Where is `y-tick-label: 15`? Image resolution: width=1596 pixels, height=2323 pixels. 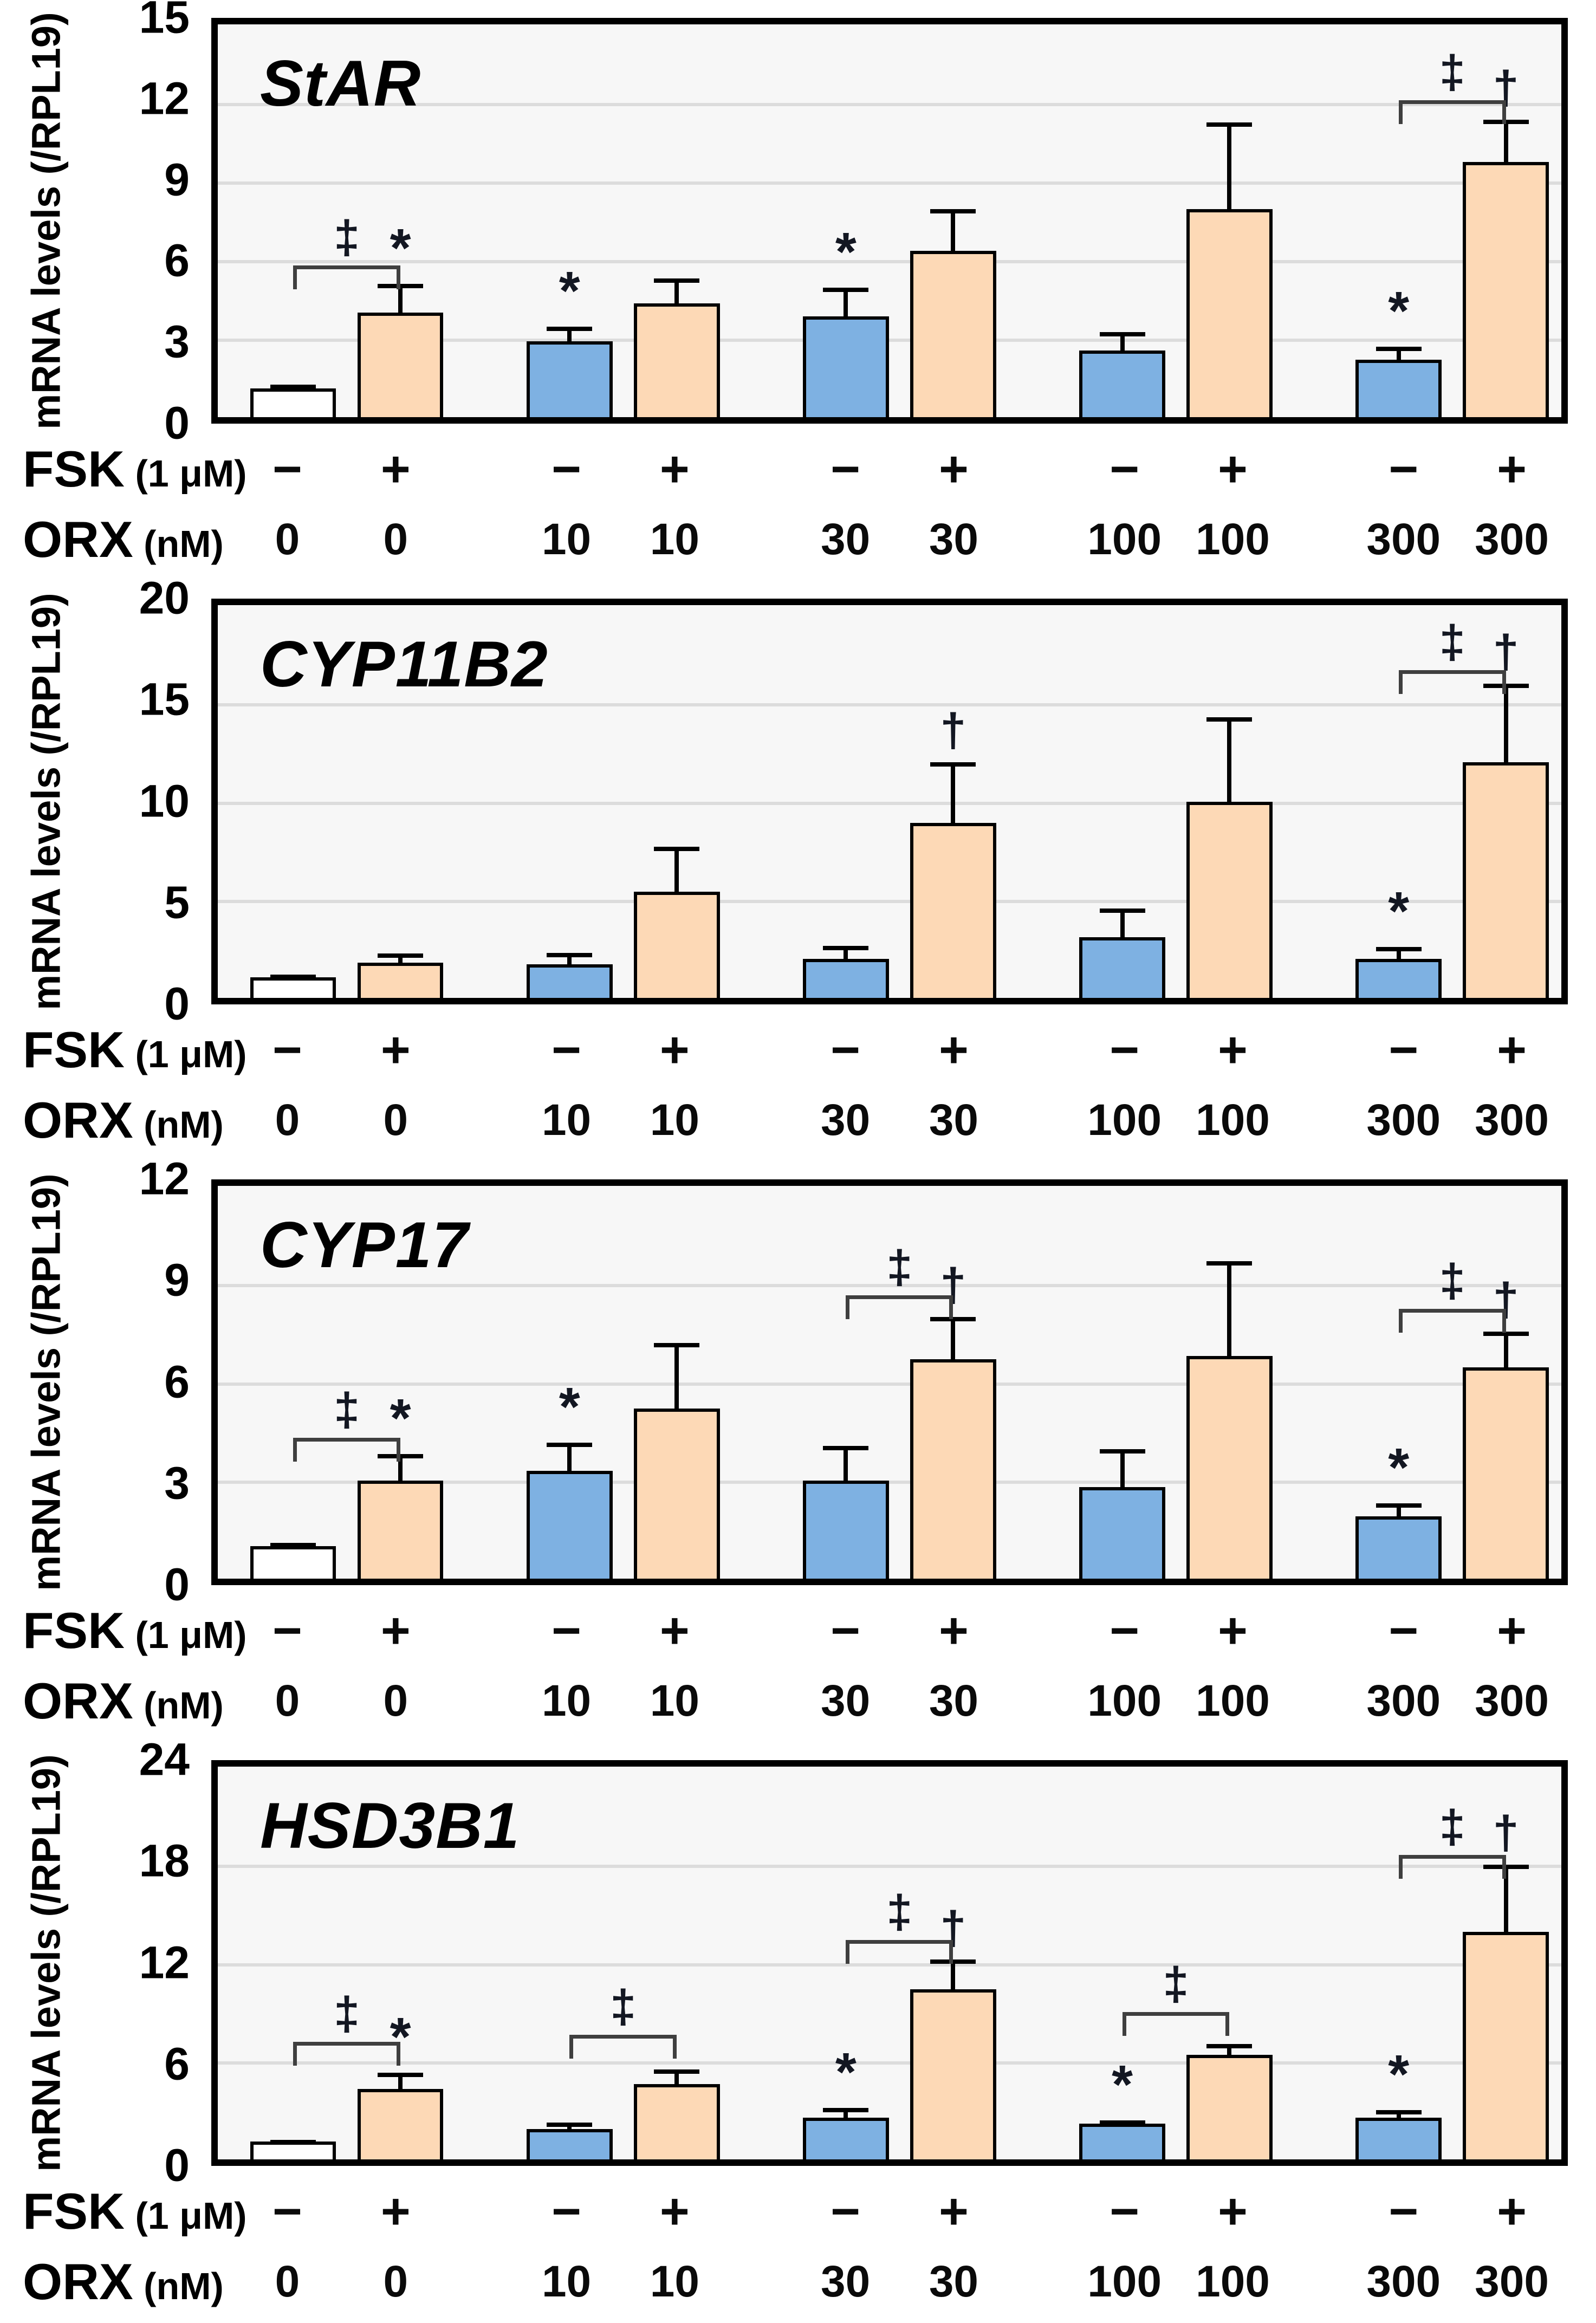 y-tick-label: 15 is located at coordinates (165, 699).